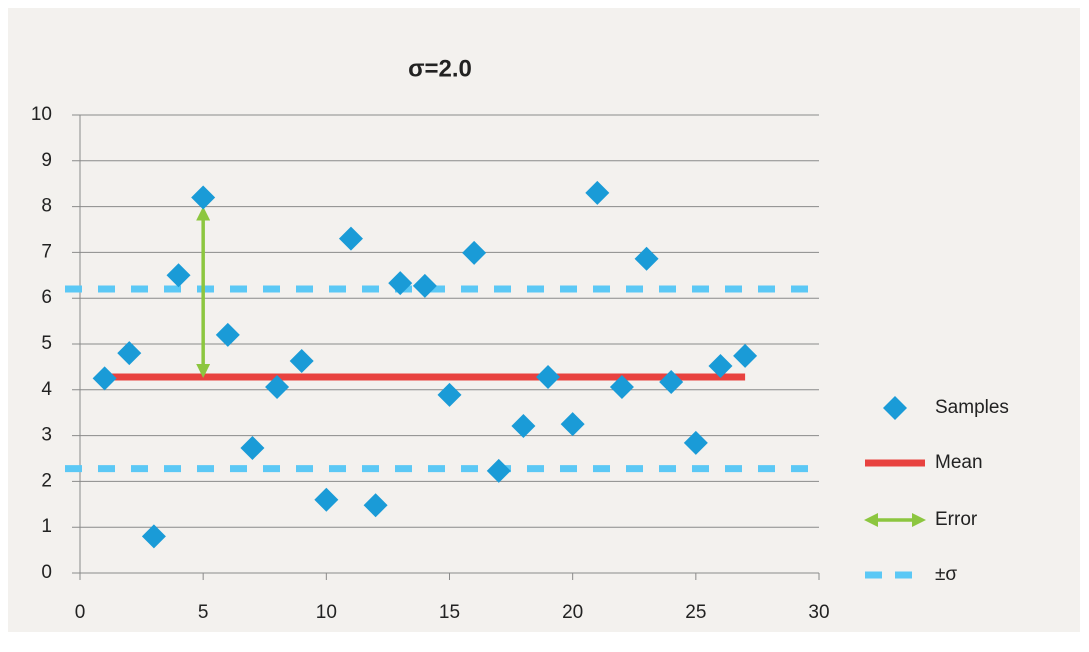 This screenshot has width=1089, height=652. What do you see at coordinates (449, 612) in the screenshot?
I see `x-tick-label: 15` at bounding box center [449, 612].